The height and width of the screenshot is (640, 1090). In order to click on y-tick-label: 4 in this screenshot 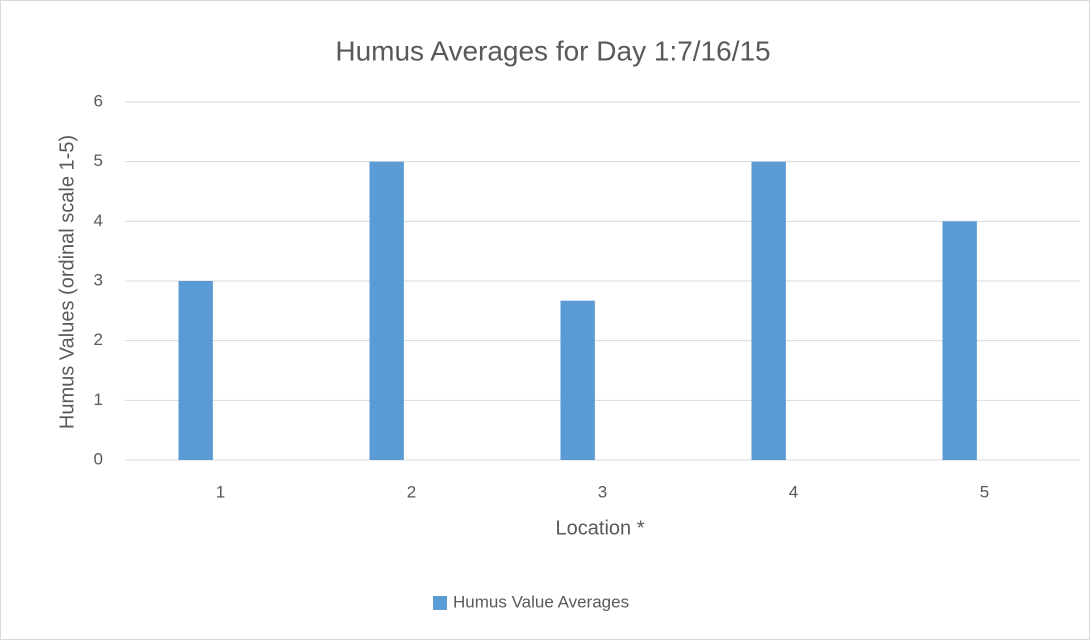, I will do `click(98, 220)`.